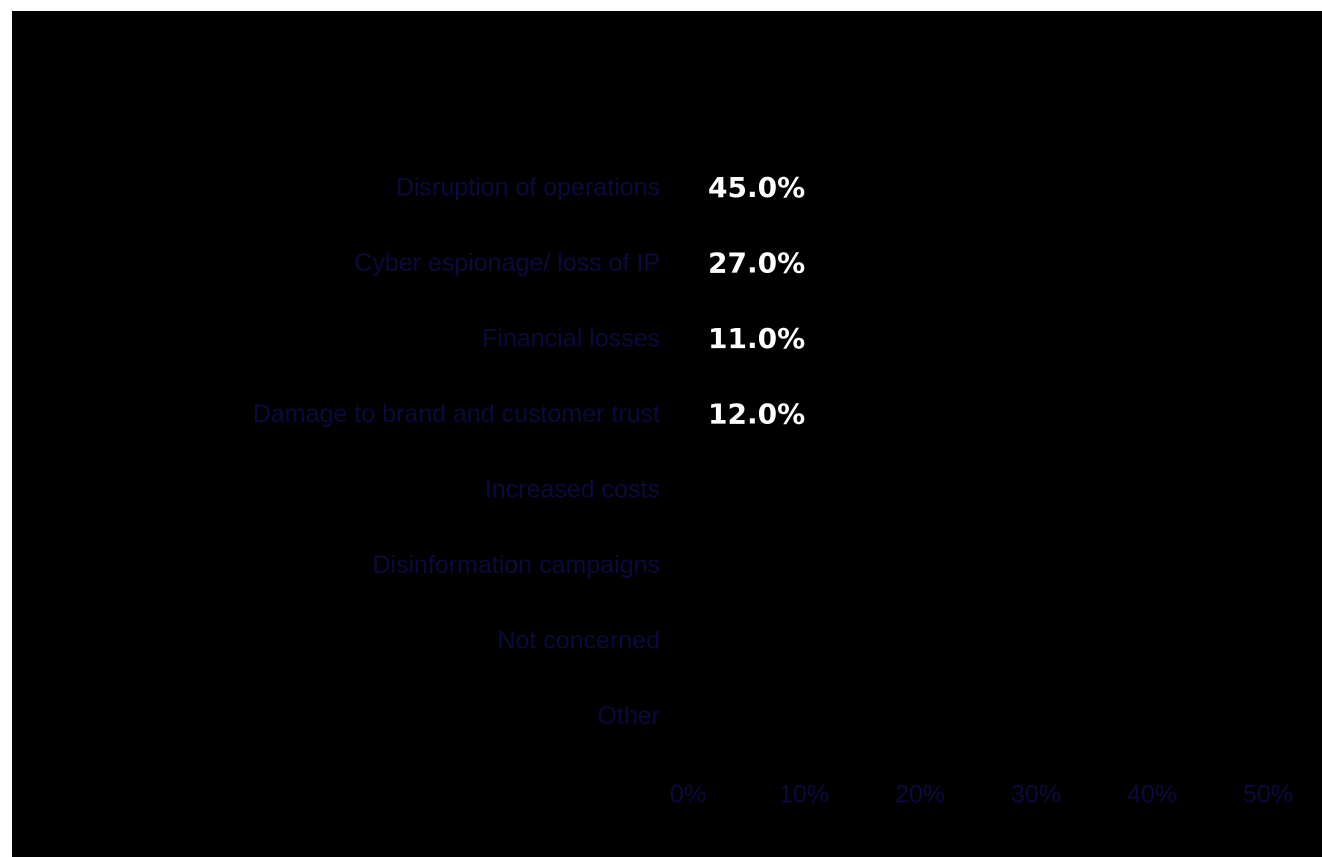 This screenshot has width=1322, height=857. What do you see at coordinates (949, 302) in the screenshot?
I see `bar-group` at bounding box center [949, 302].